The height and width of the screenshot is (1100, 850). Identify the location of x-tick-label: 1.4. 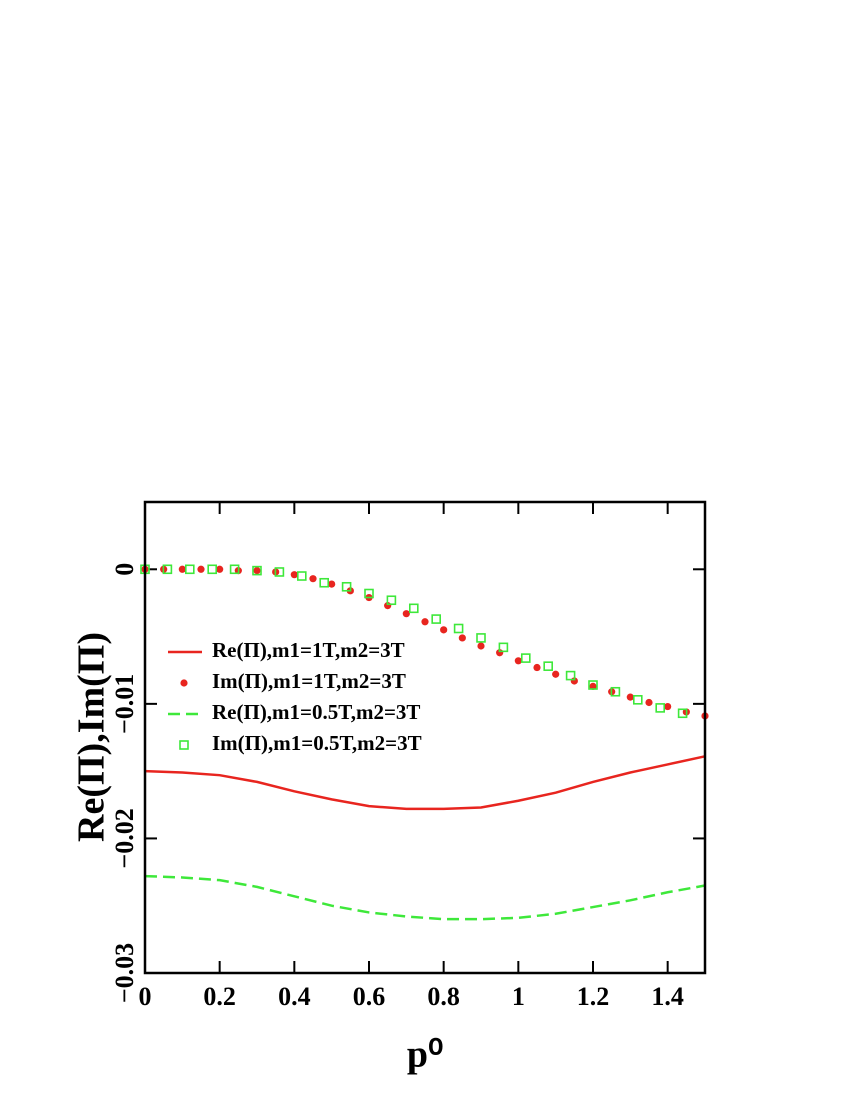
(667, 996).